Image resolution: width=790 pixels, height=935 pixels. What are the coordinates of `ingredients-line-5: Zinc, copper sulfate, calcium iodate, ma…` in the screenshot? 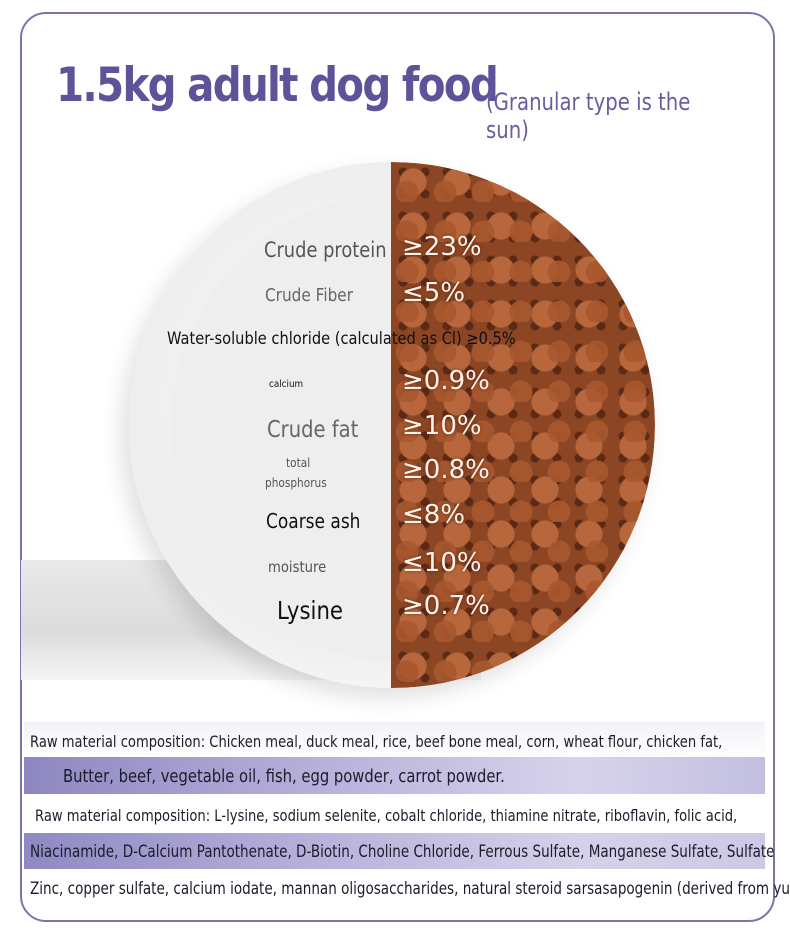 It's located at (410, 888).